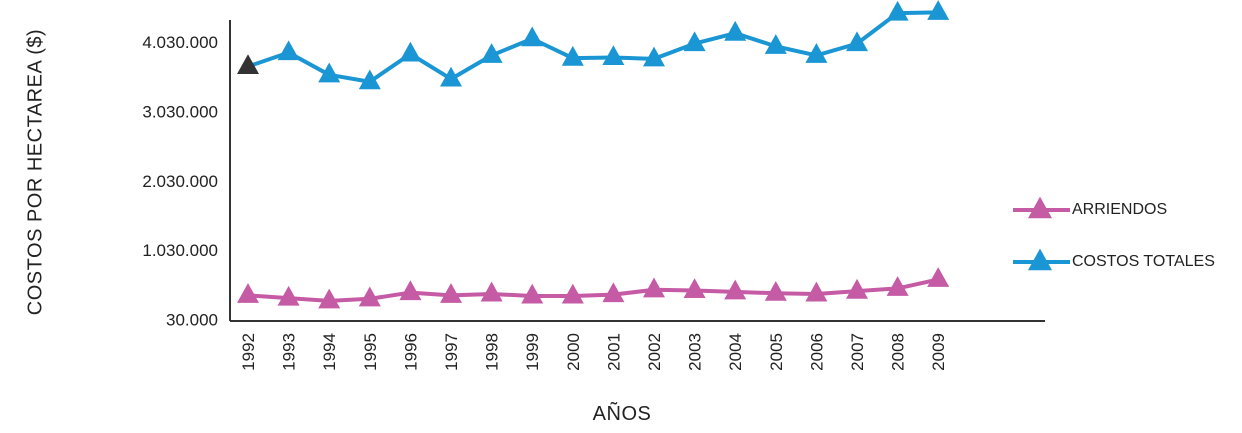  What do you see at coordinates (248, 352) in the screenshot?
I see `x-tick-label: 1992` at bounding box center [248, 352].